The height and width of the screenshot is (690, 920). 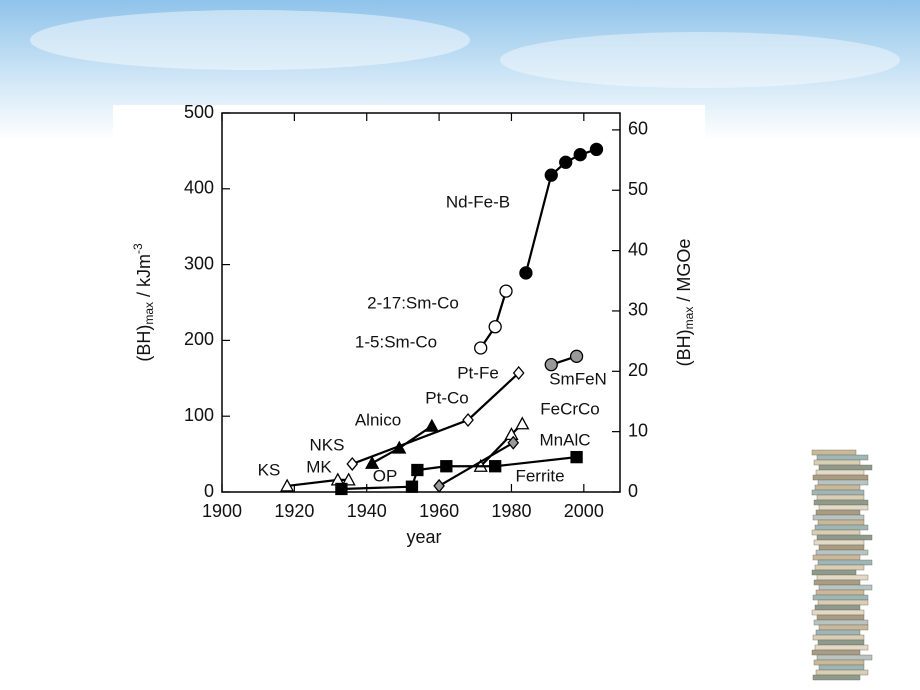 What do you see at coordinates (413, 302) in the screenshot?
I see `annotation: 2-17:Sm-Co` at bounding box center [413, 302].